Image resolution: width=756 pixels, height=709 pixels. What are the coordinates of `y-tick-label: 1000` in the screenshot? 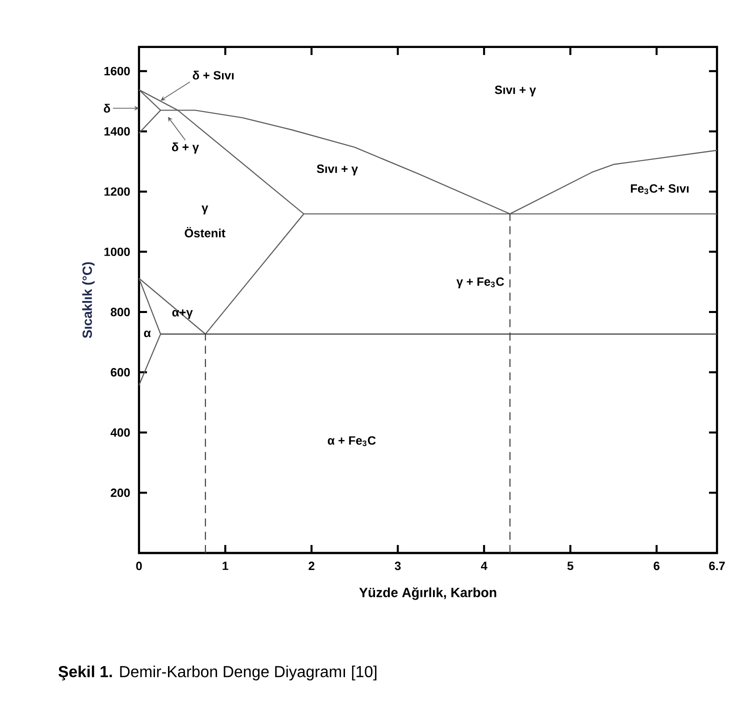 It's located at (117, 252).